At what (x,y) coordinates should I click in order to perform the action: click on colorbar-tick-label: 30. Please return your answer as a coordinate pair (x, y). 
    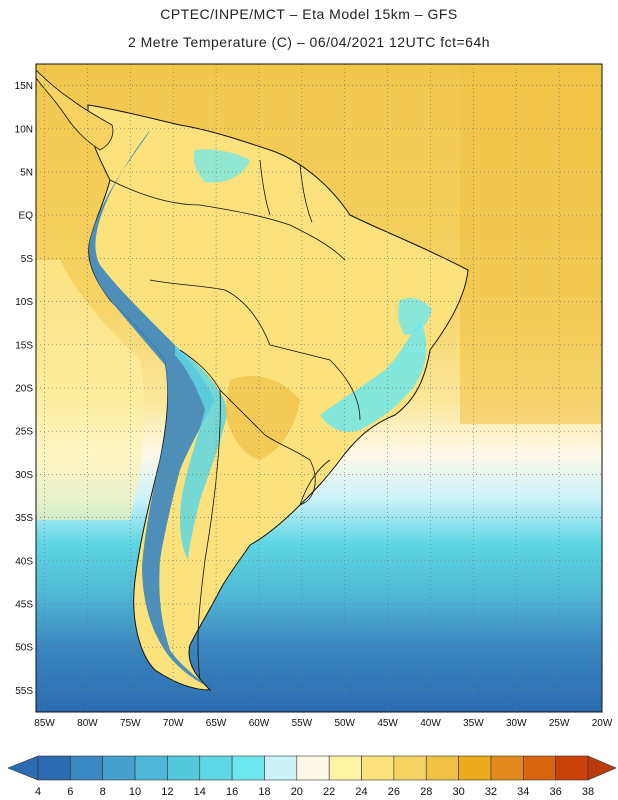
    Looking at the image, I should click on (458, 792).